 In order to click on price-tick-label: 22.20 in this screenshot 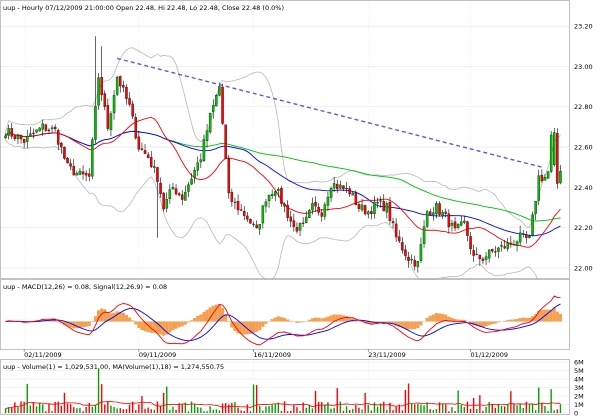, I will do `click(583, 228)`.